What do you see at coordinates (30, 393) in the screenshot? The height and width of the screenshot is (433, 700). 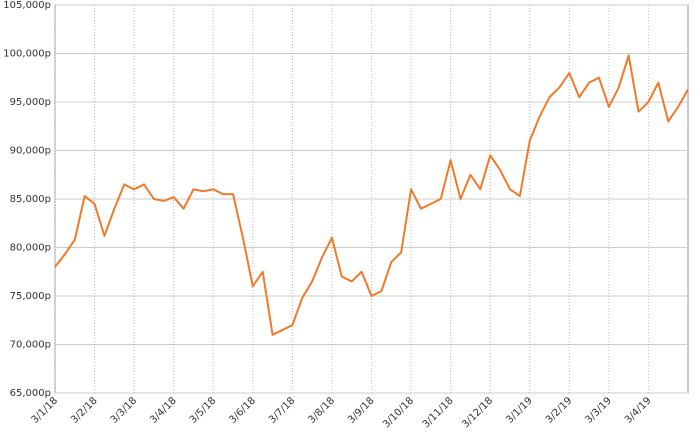 I see `y-tick-label: 65,000p` at bounding box center [30, 393].